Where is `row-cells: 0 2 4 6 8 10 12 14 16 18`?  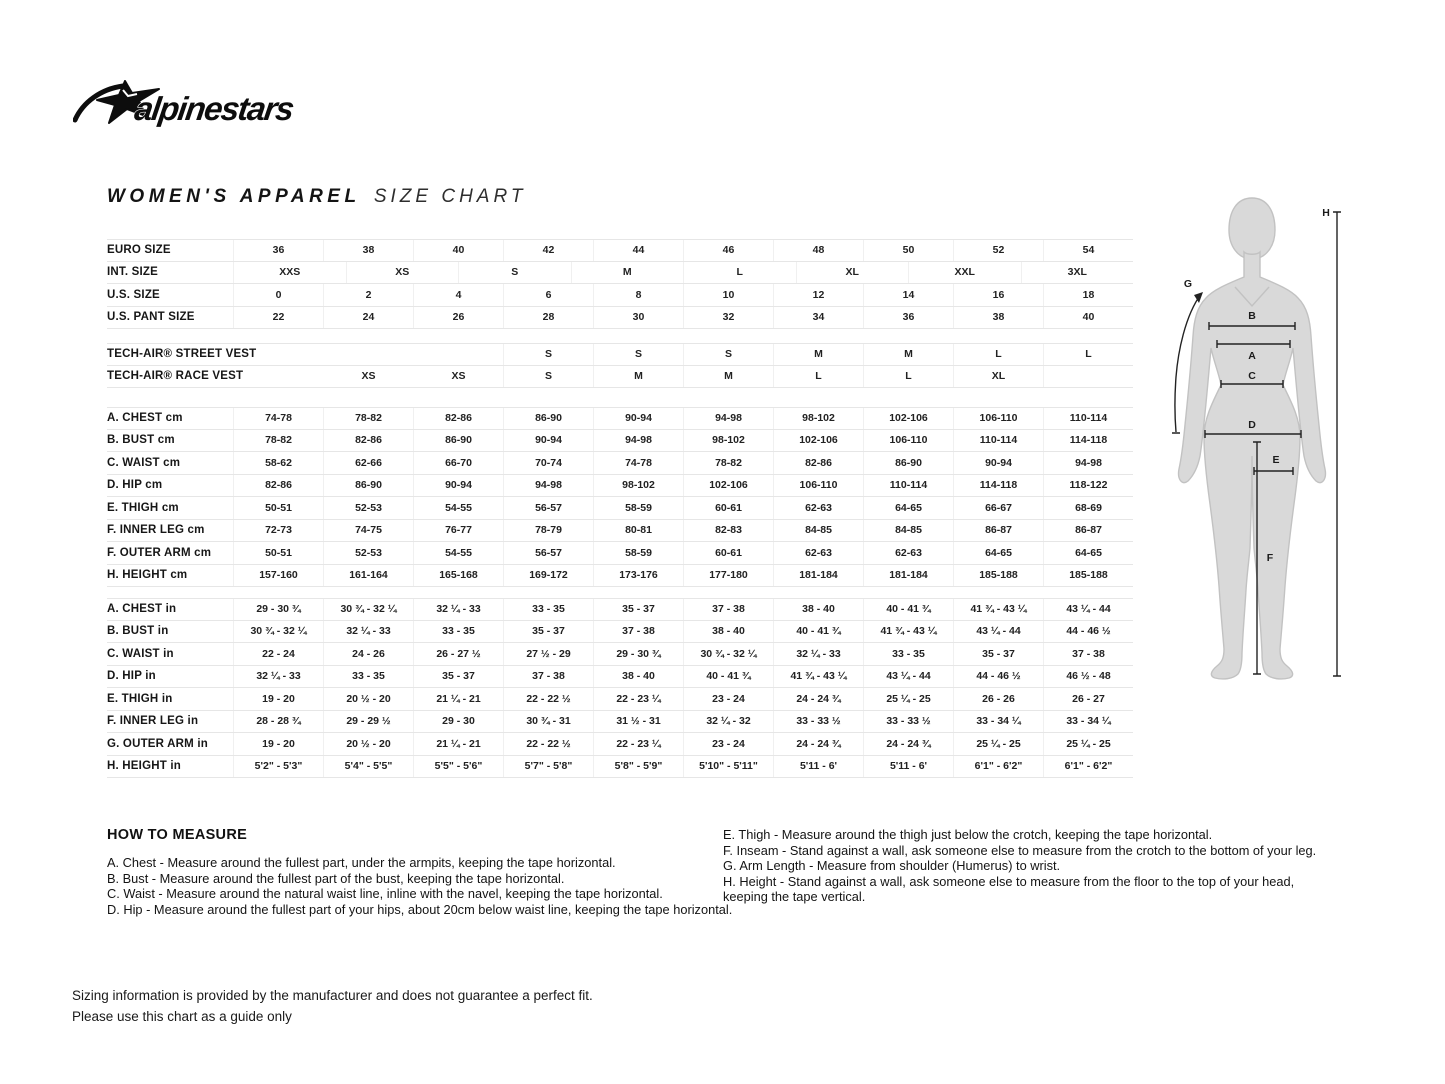
row-cells: 0 2 4 6 8 10 12 14 16 18 is located at coordinates (683, 295).